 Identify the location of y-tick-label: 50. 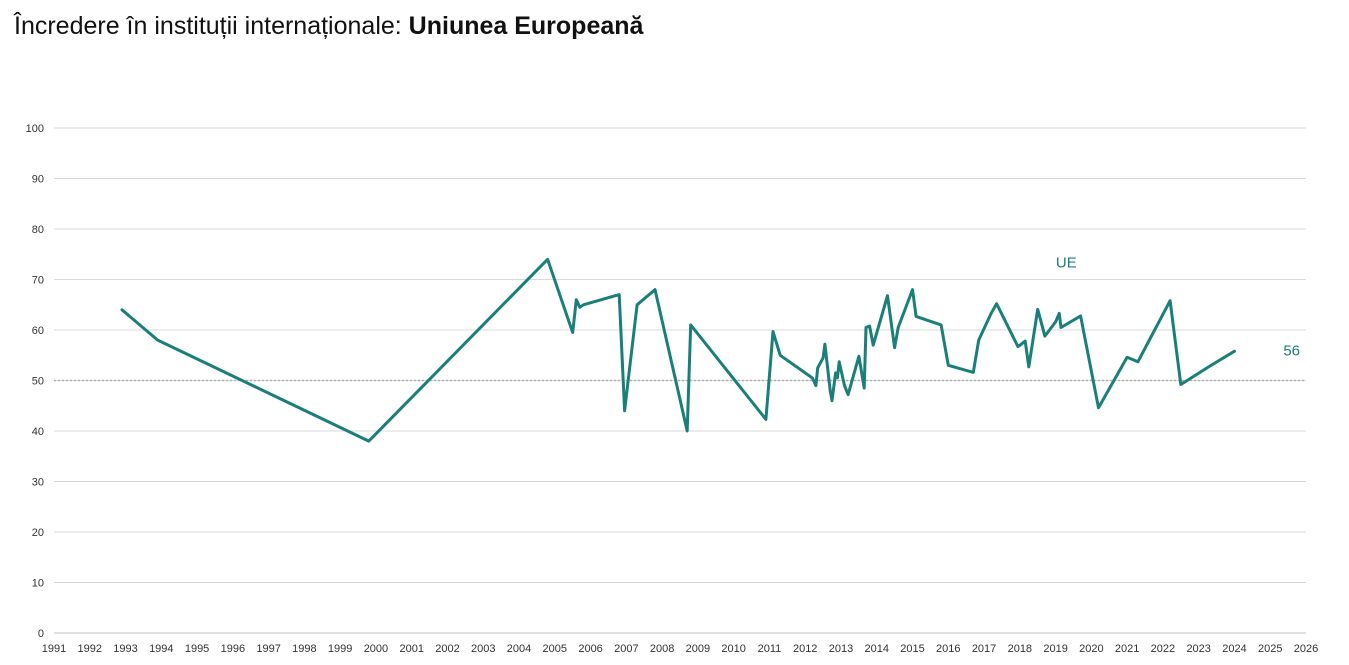
(38, 382).